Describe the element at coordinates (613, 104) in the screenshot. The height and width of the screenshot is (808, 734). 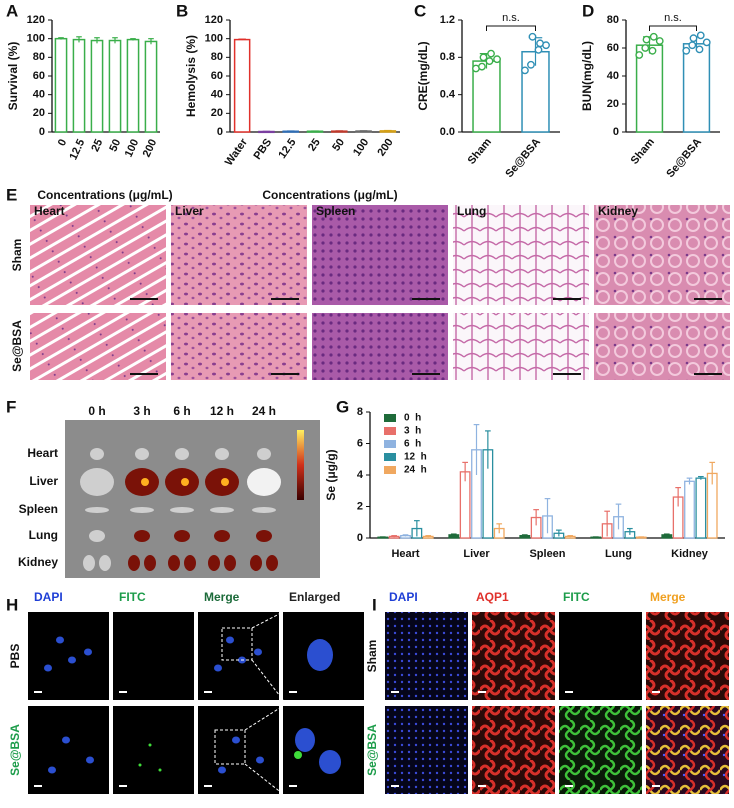
I see `y-tick-label: 20` at that location.